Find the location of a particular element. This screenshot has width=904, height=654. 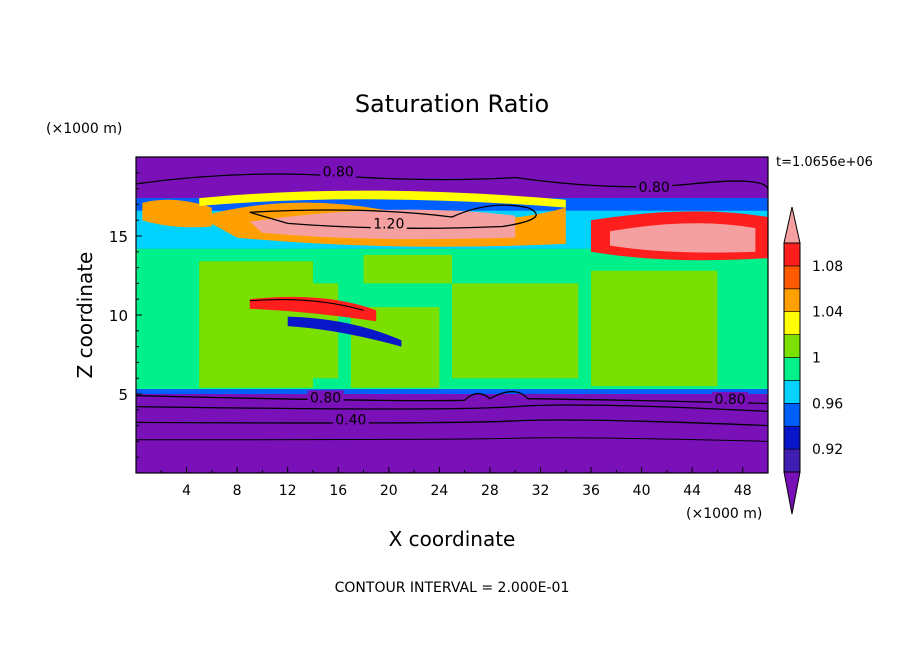

contour-0.80-upper is located at coordinates (452, 182).